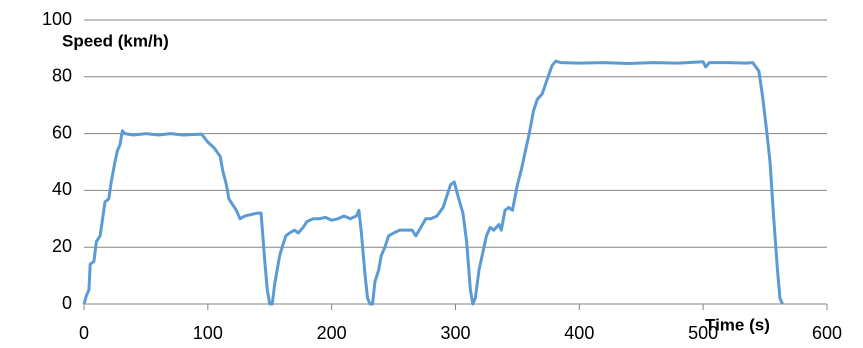 The image size is (863, 348). What do you see at coordinates (455, 333) in the screenshot?
I see `x-tick-label: 300` at bounding box center [455, 333].